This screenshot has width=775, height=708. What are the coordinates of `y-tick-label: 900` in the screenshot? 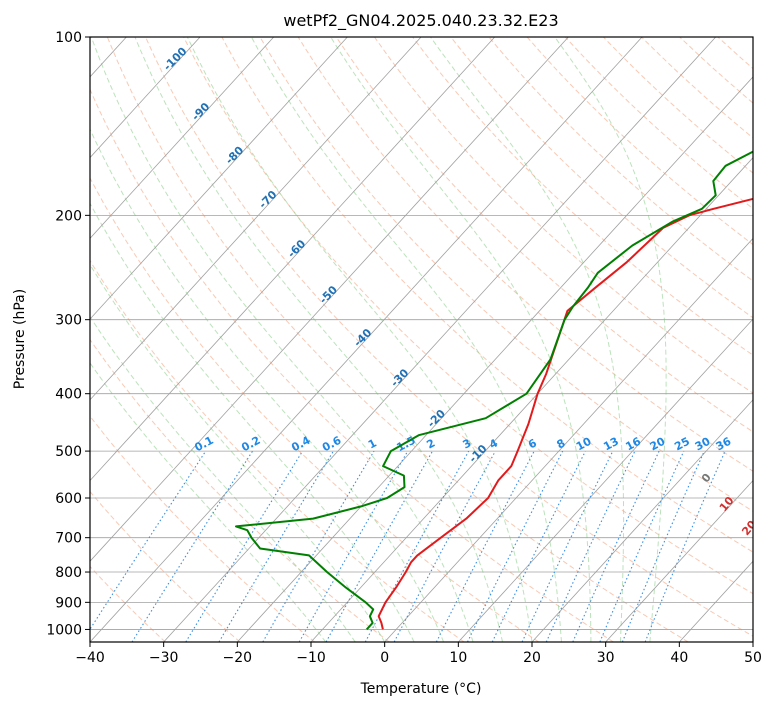 It's located at (68, 603).